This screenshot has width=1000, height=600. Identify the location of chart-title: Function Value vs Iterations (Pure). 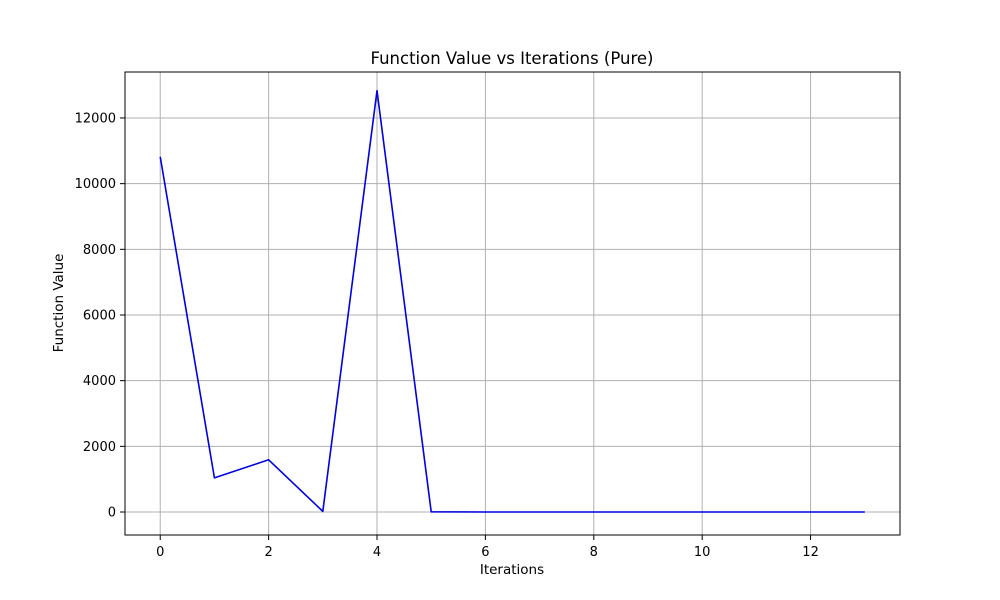
(512, 58).